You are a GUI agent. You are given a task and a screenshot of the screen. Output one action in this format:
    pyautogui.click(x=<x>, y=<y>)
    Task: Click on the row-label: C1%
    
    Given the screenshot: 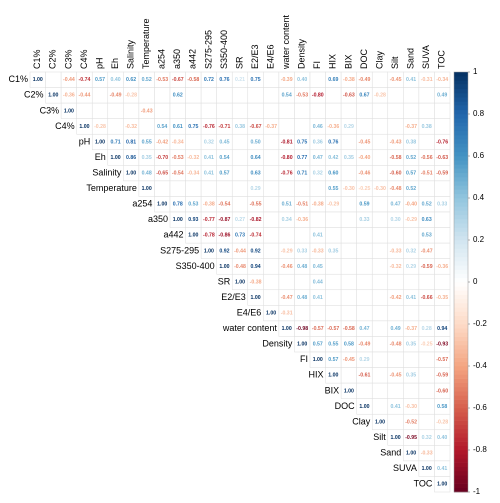 What is the action you would take?
    pyautogui.click(x=18, y=79)
    